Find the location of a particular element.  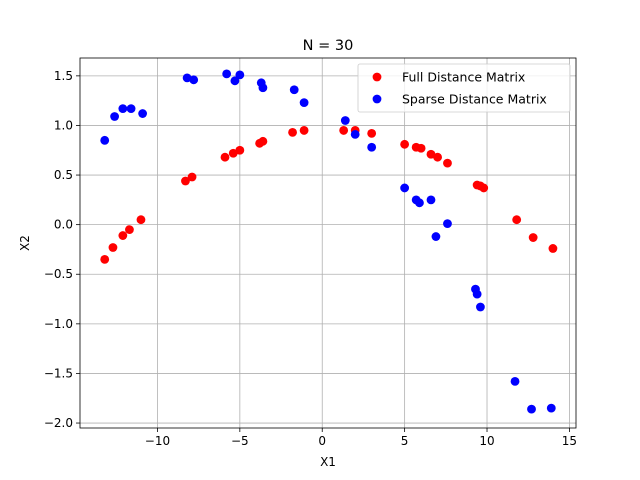

y-tick-label: 1.5 is located at coordinates (63, 76).